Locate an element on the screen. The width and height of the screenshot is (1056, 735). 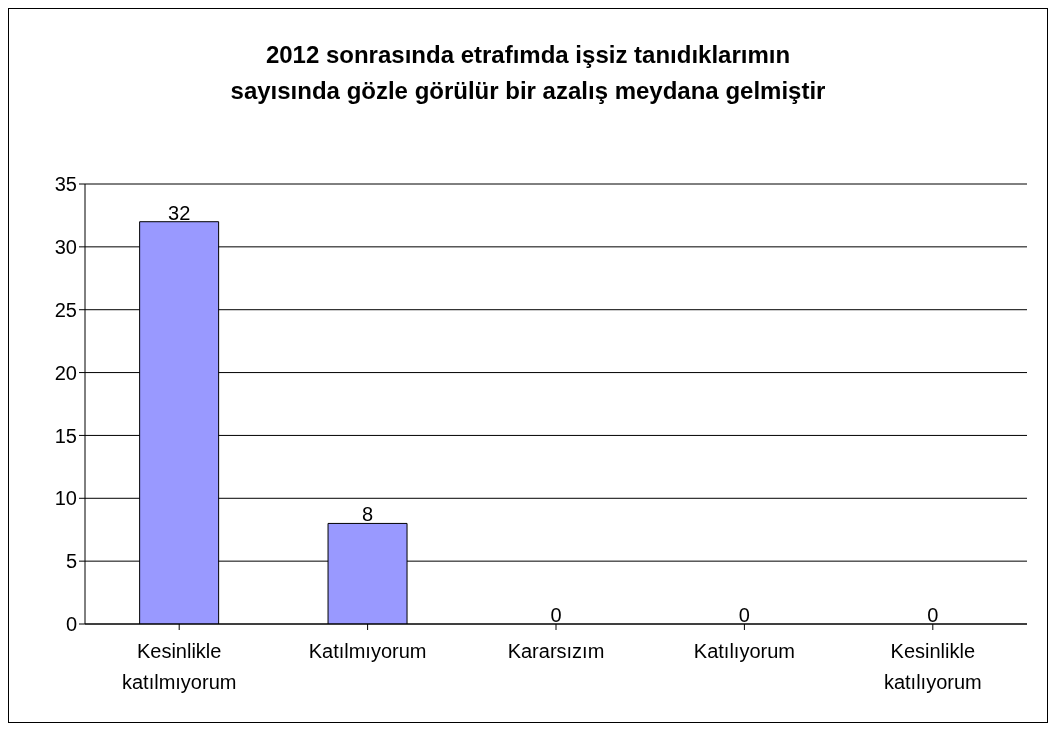
y-tick-label: 30 is located at coordinates (65, 246).